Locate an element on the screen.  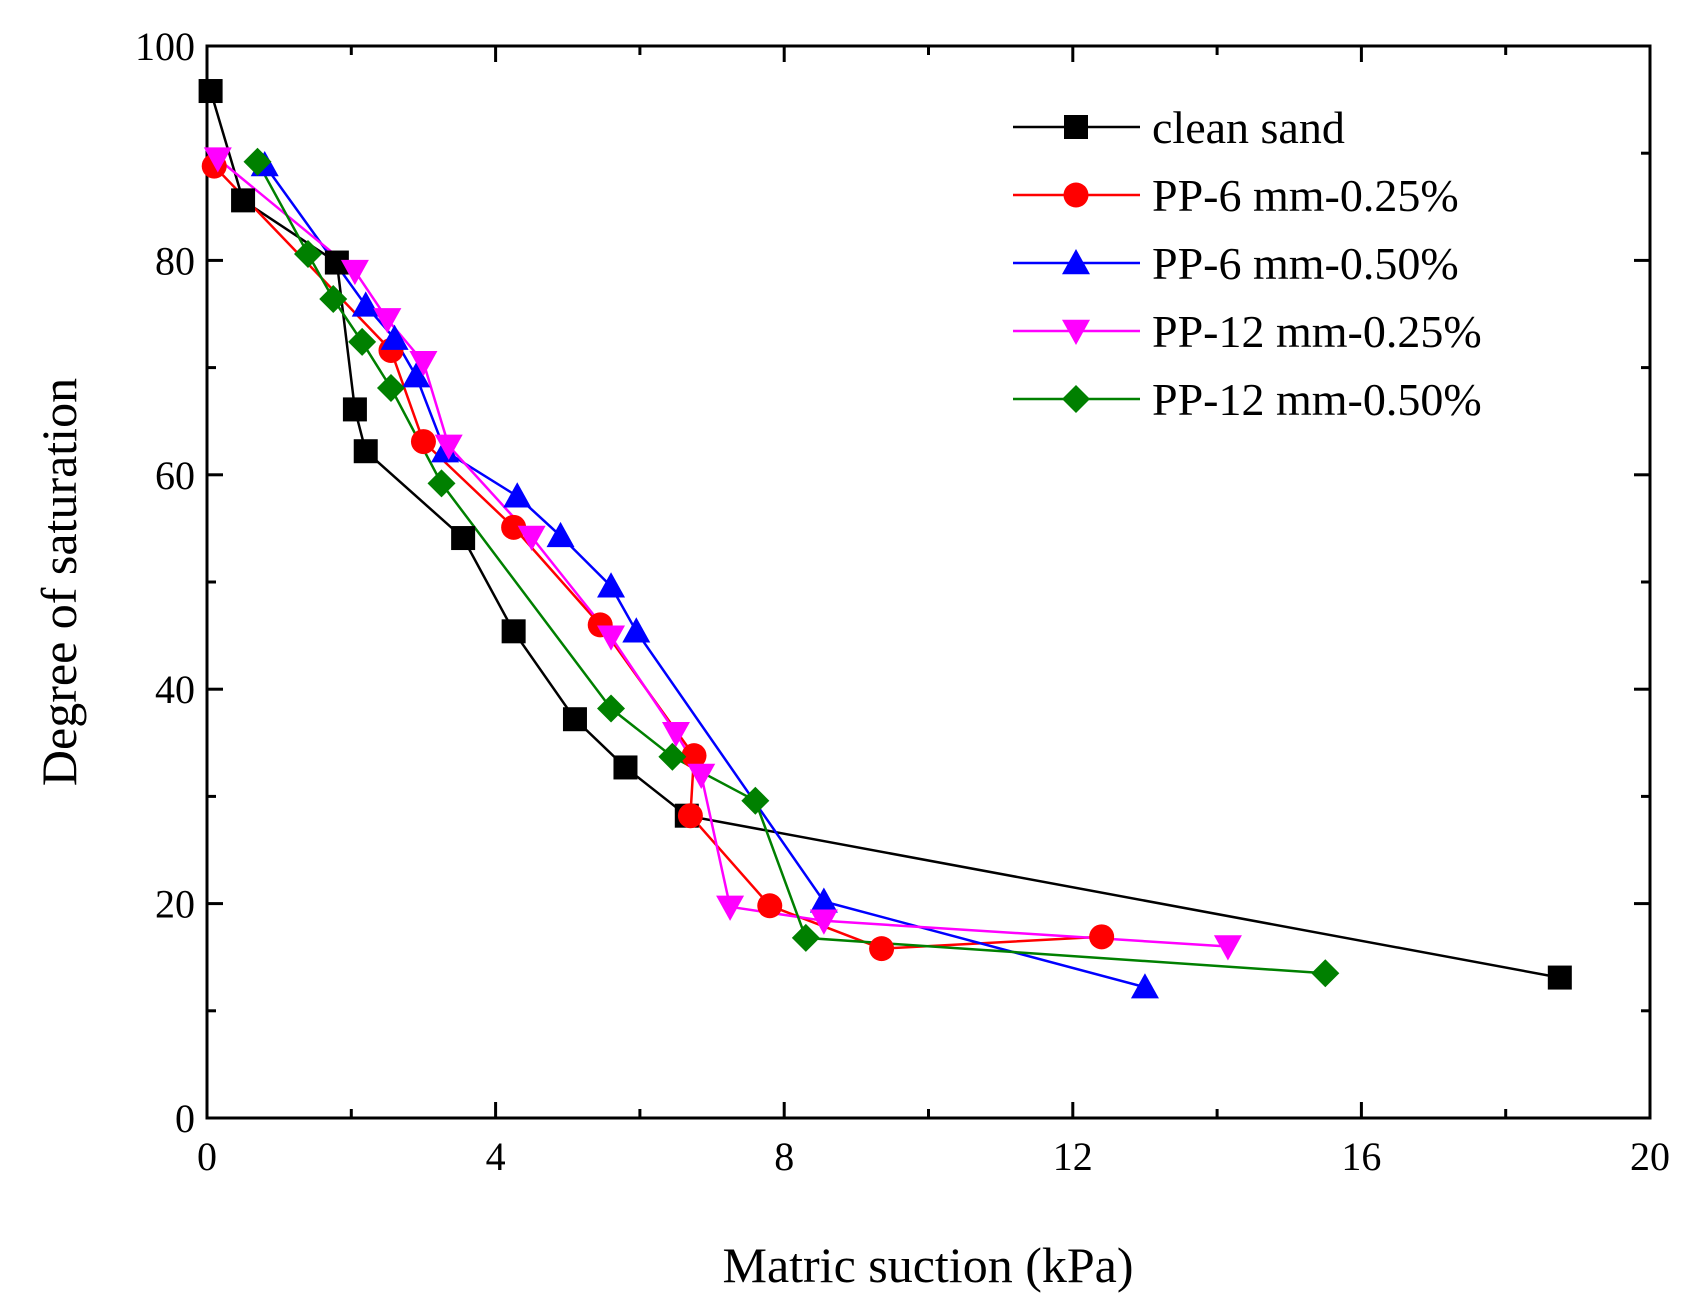
legend-label: clean sand is located at coordinates (1248, 127).